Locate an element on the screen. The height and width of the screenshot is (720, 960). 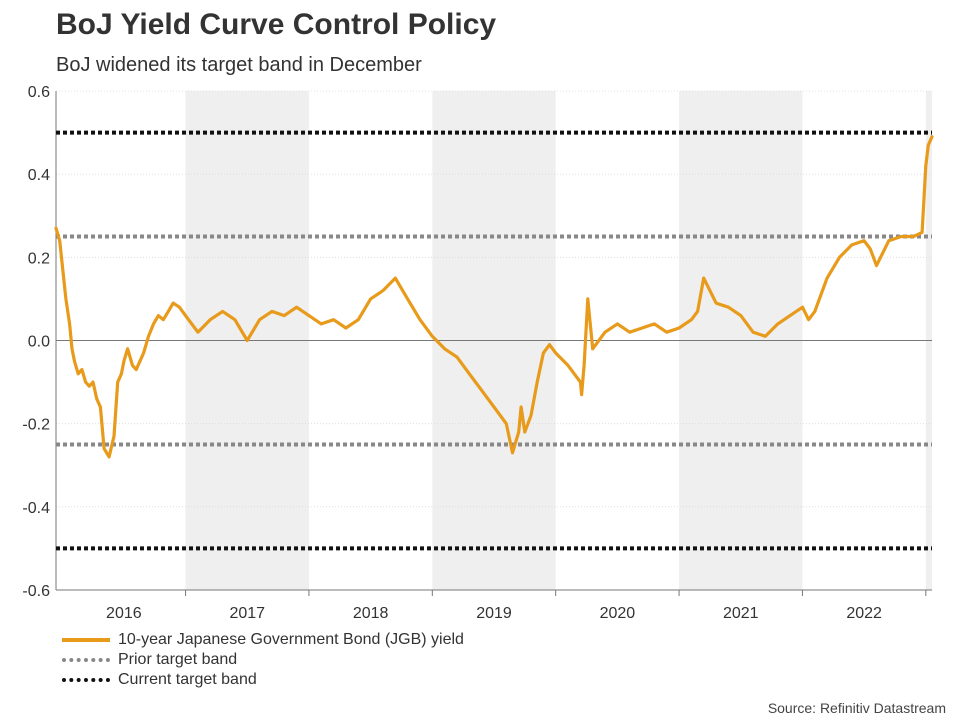
y-tick-label-0: 0.6 is located at coordinates (39, 92).